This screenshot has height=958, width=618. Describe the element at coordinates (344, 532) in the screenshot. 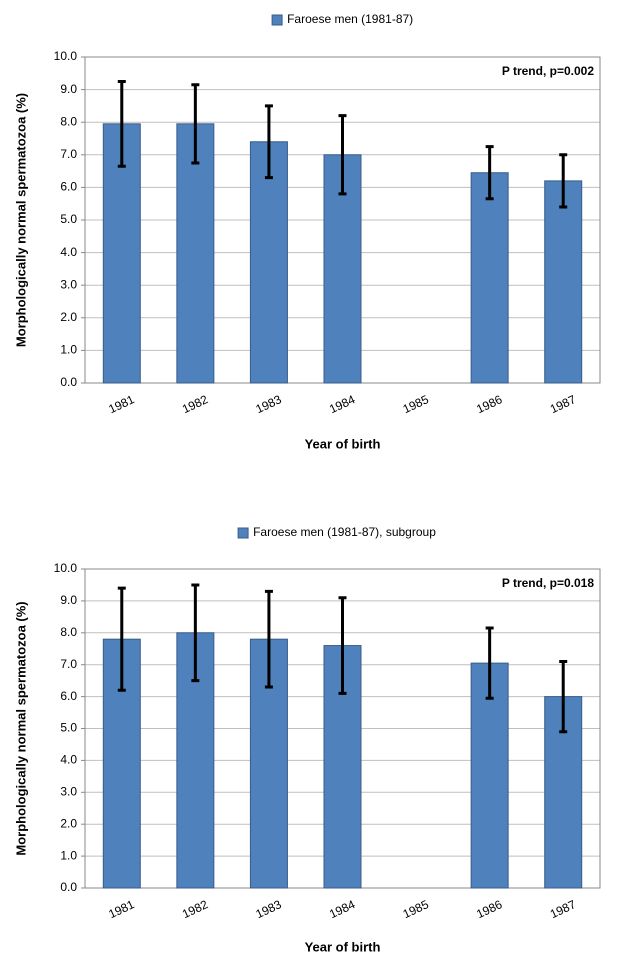

I see `legend-label: Faroese men (1981-87), subgroup` at that location.